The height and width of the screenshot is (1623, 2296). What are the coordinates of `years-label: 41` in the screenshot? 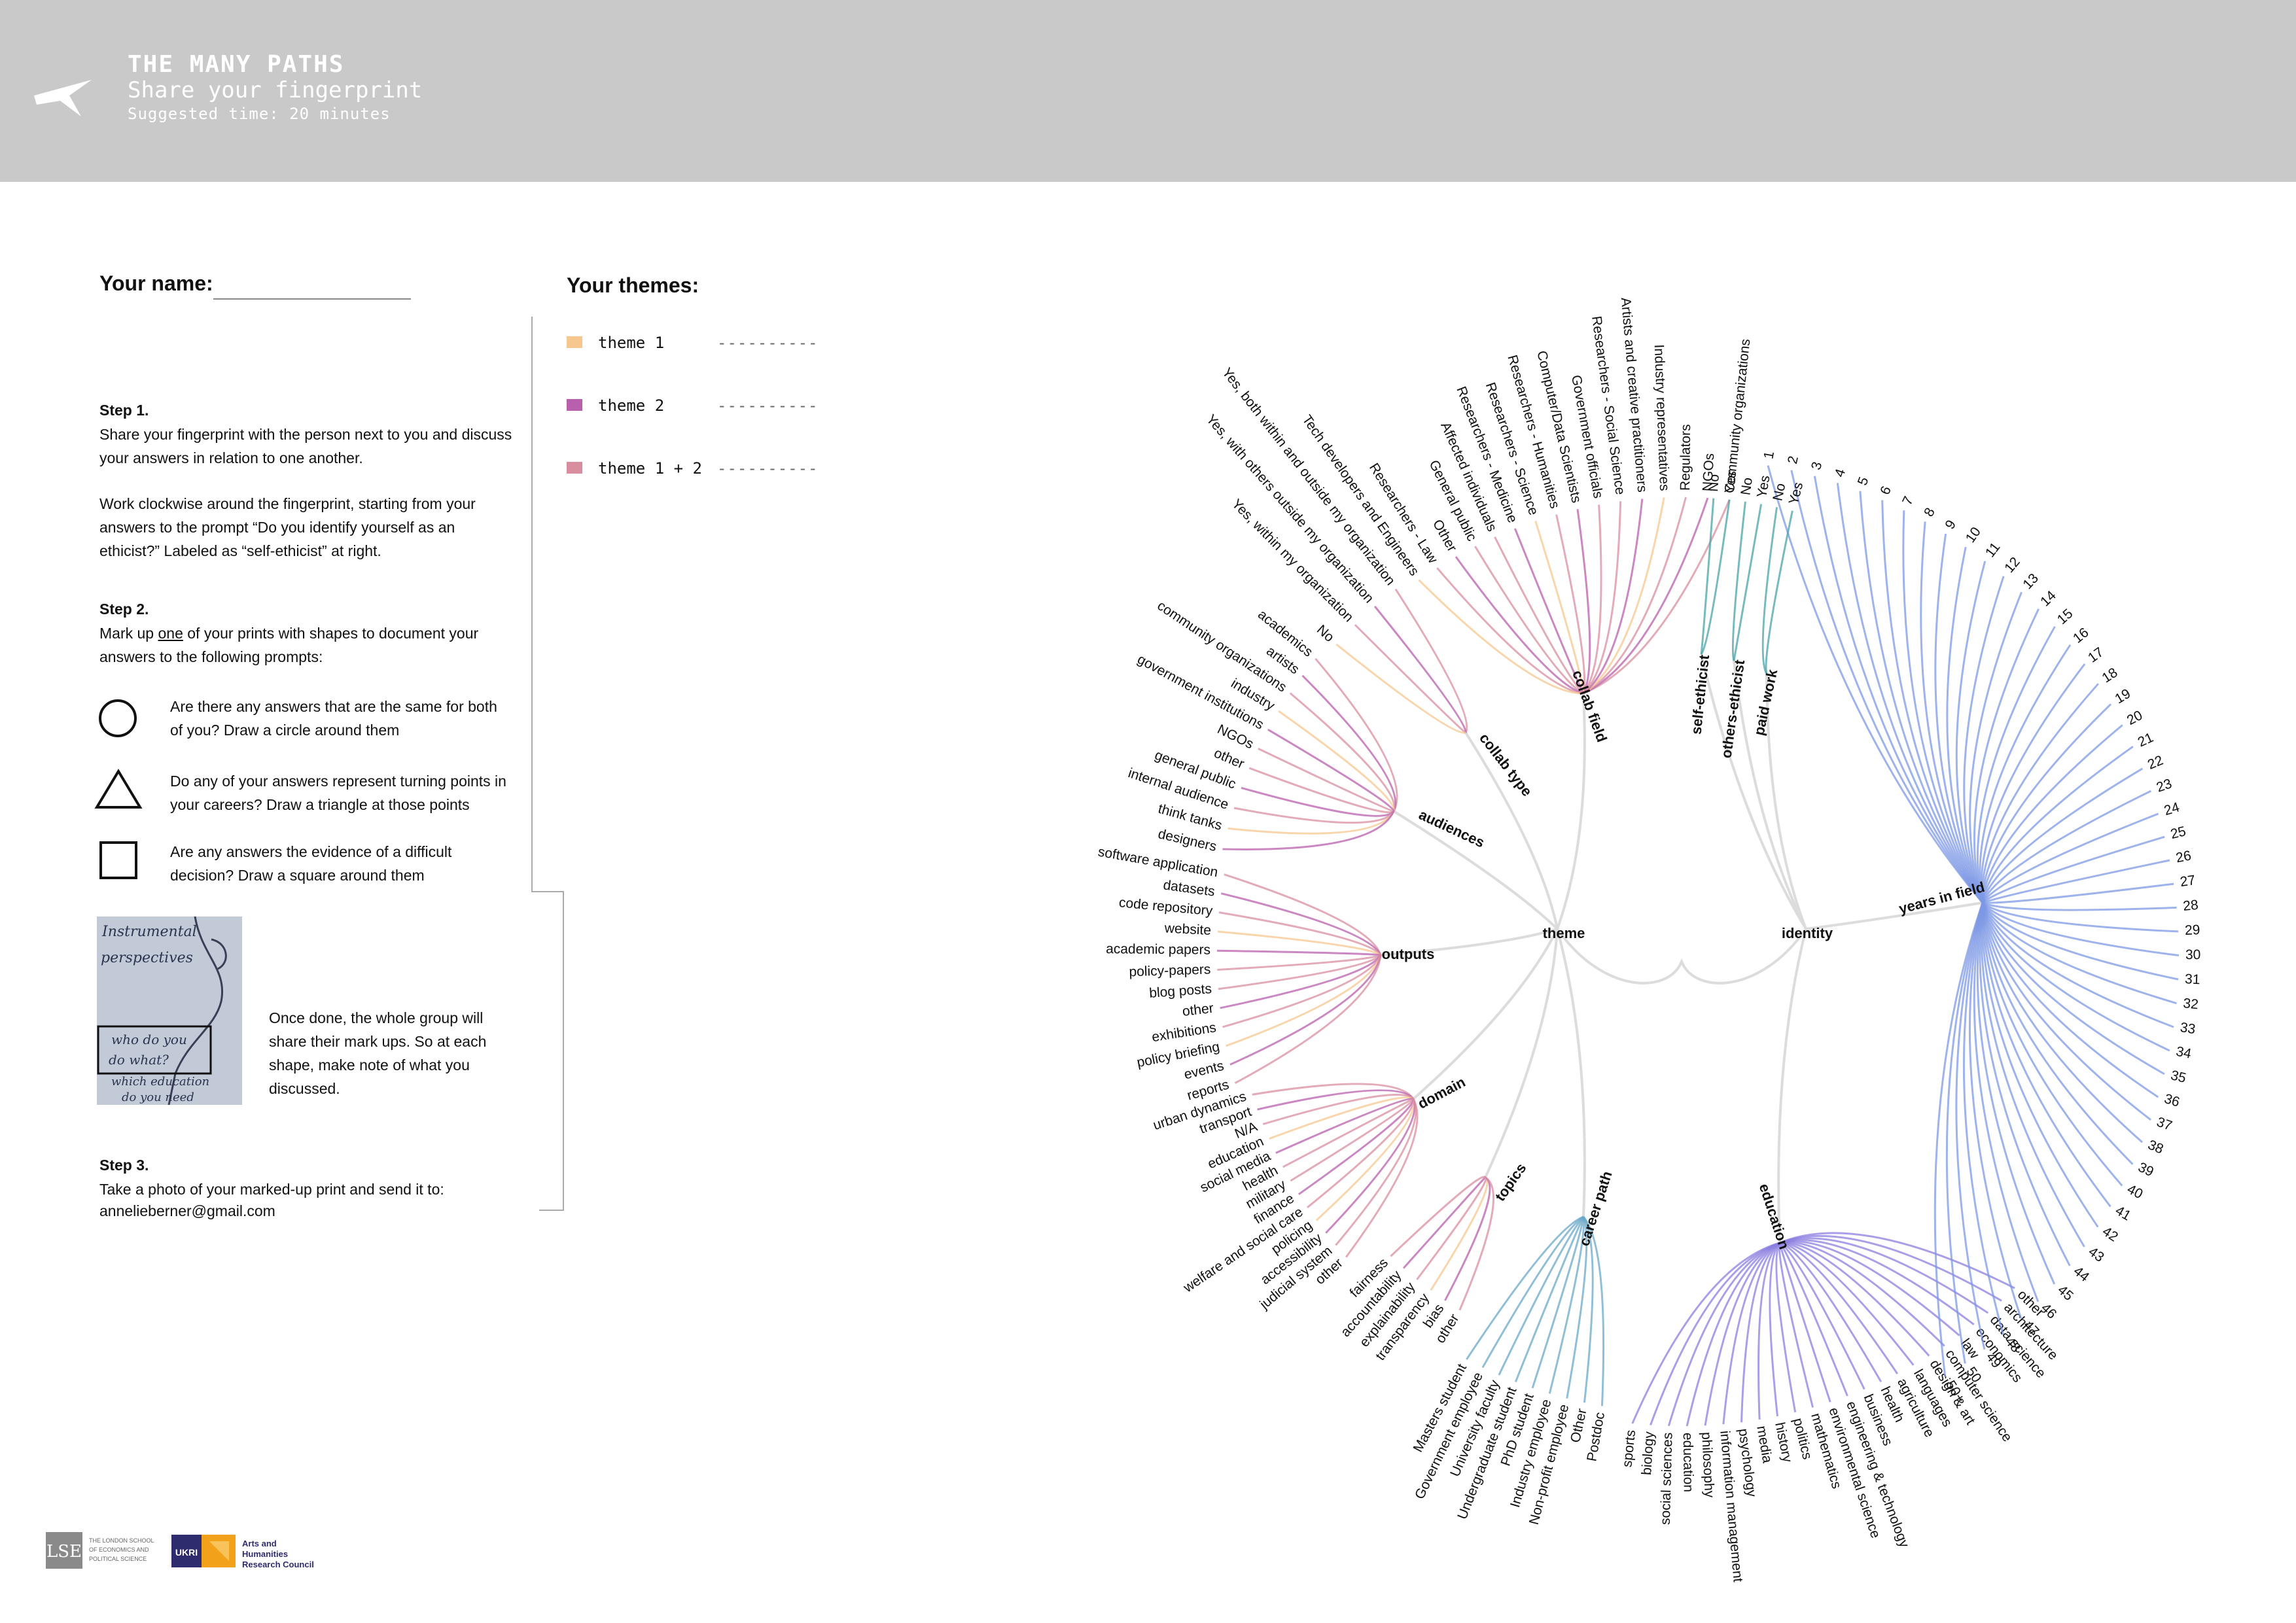 It's located at (2123, 1213).